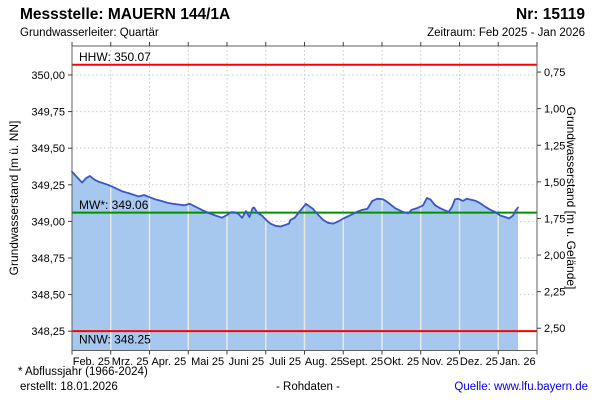  Describe the element at coordinates (48, 332) in the screenshot. I see `left-tick-label: 348,25` at that location.